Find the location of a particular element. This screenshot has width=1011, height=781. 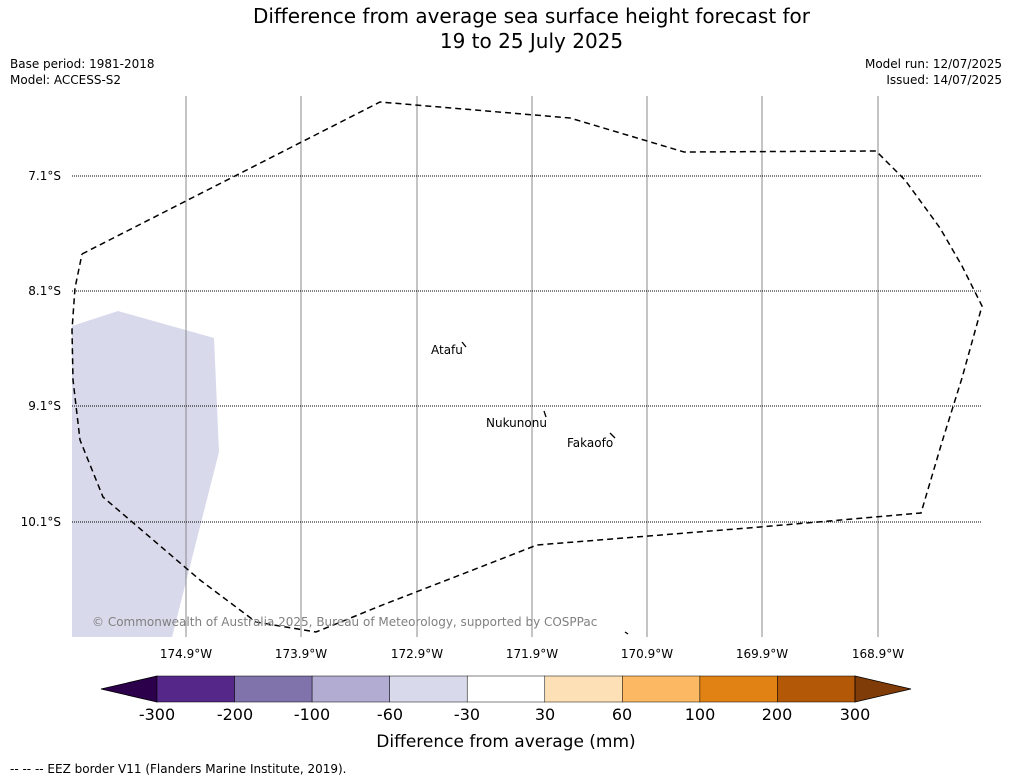

base-period: Base period: 1981-2018 is located at coordinates (82, 64).